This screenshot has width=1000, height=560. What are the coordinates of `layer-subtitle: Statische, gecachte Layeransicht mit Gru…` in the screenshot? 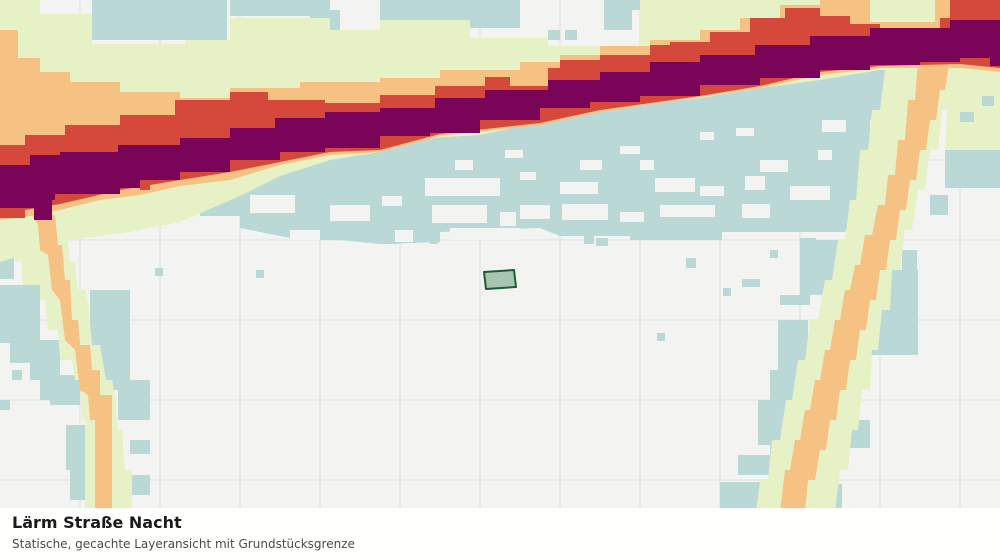 It's located at (183, 544).